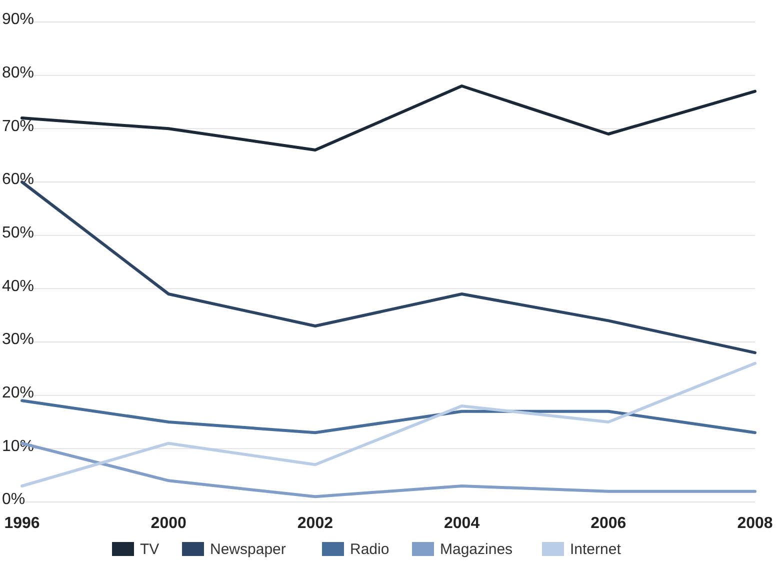  Describe the element at coordinates (755, 523) in the screenshot. I see `x-tick-label: 2008` at that location.